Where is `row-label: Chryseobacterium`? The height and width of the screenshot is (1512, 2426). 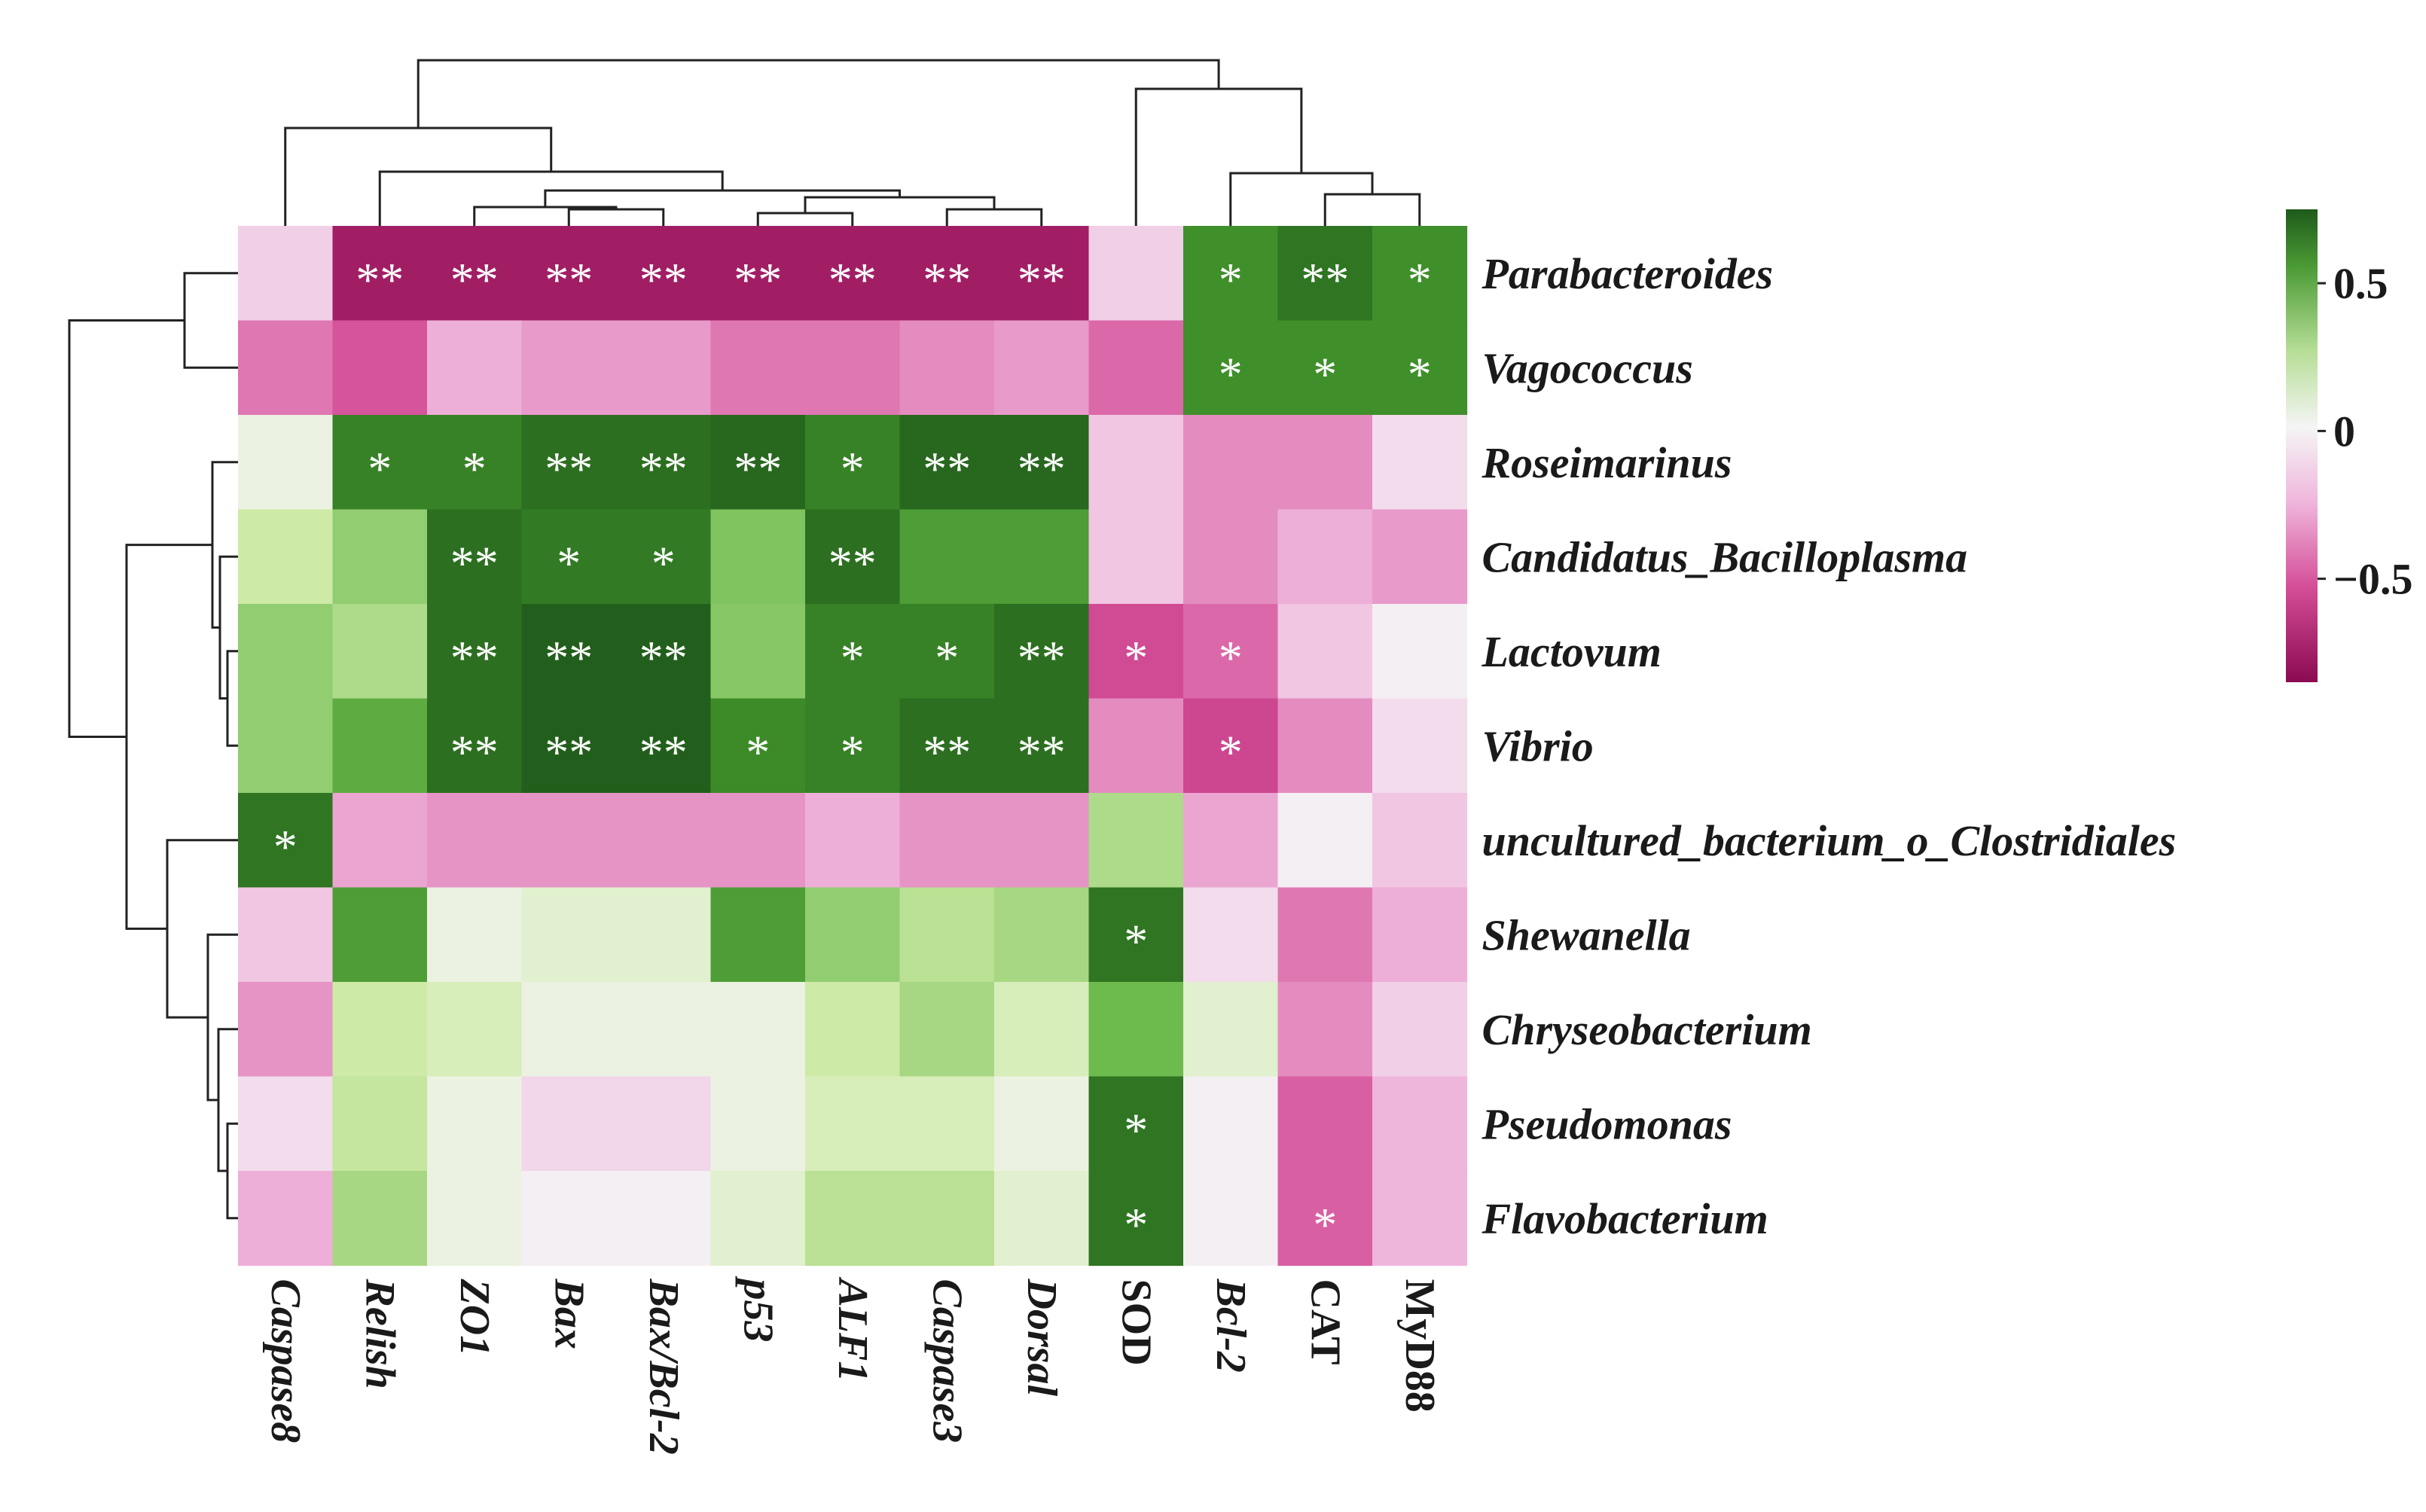 row-label: Chryseobacterium is located at coordinates (1647, 1029).